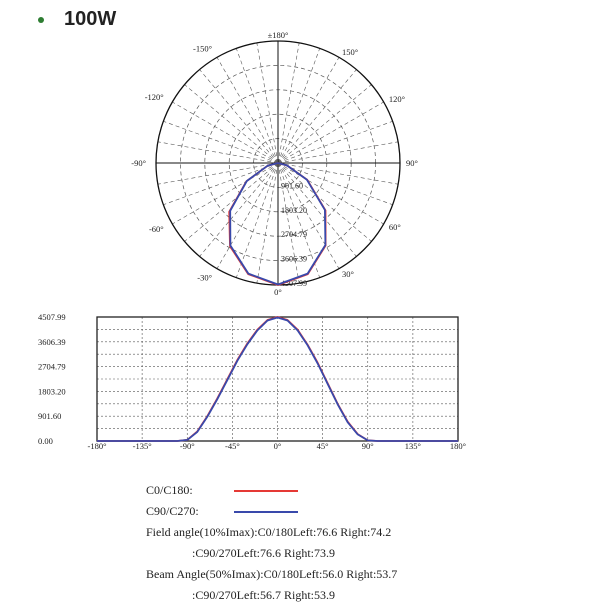  I want to click on field-angle-c90: :C90/270Left:76.6 Right:73.9, so click(263, 553).